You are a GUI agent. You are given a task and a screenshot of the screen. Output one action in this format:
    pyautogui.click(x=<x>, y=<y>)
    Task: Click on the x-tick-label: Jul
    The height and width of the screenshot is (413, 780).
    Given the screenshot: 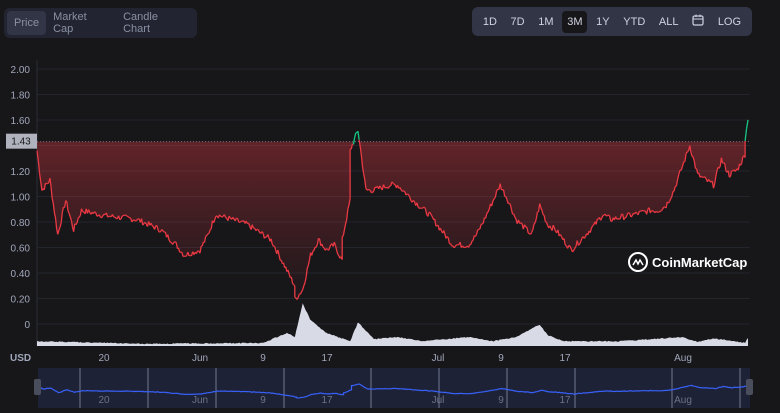 What is the action you would take?
    pyautogui.click(x=438, y=358)
    